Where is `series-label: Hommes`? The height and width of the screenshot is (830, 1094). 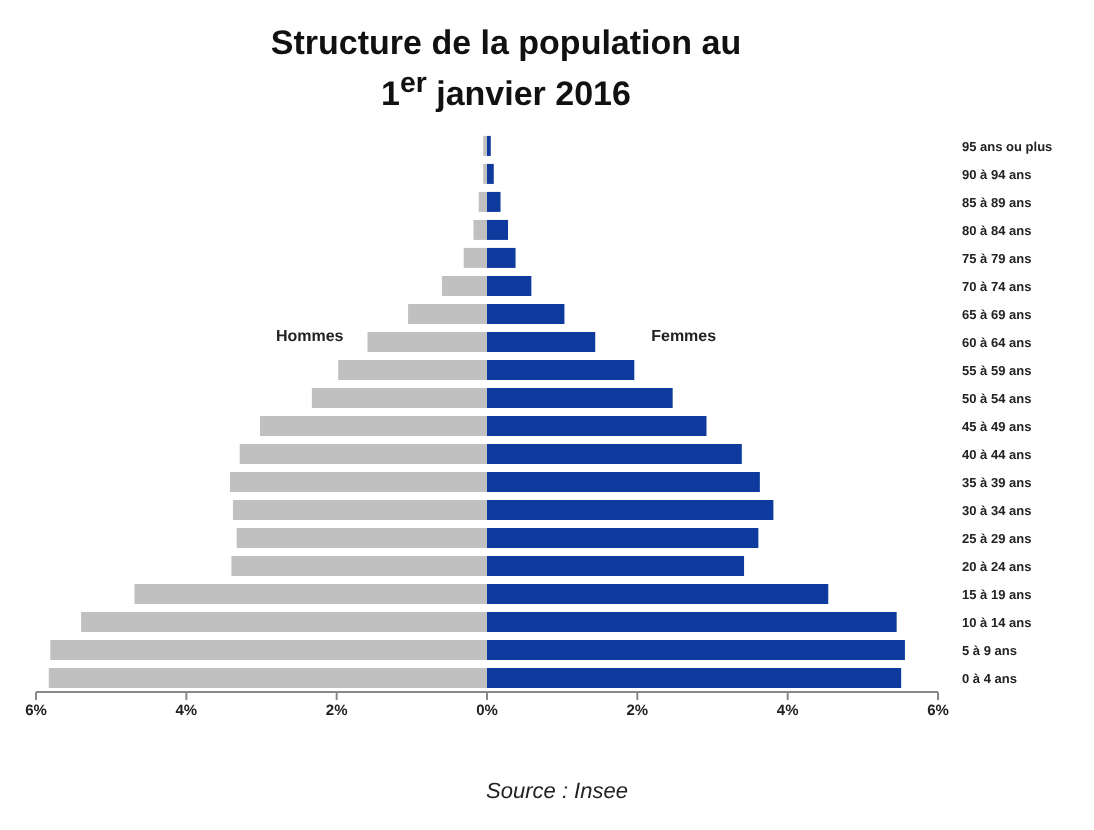 series-label: Hommes is located at coordinates (310, 335).